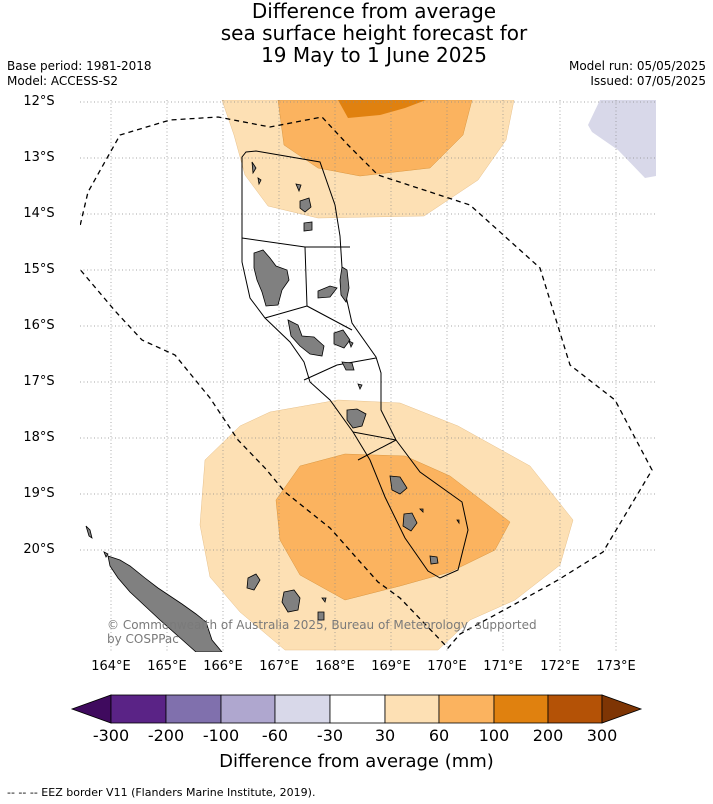 Image resolution: width=713 pixels, height=804 pixels. I want to click on meta-left: Base period: 1981-2018 Model: ACCESS-S2, so click(79, 74).